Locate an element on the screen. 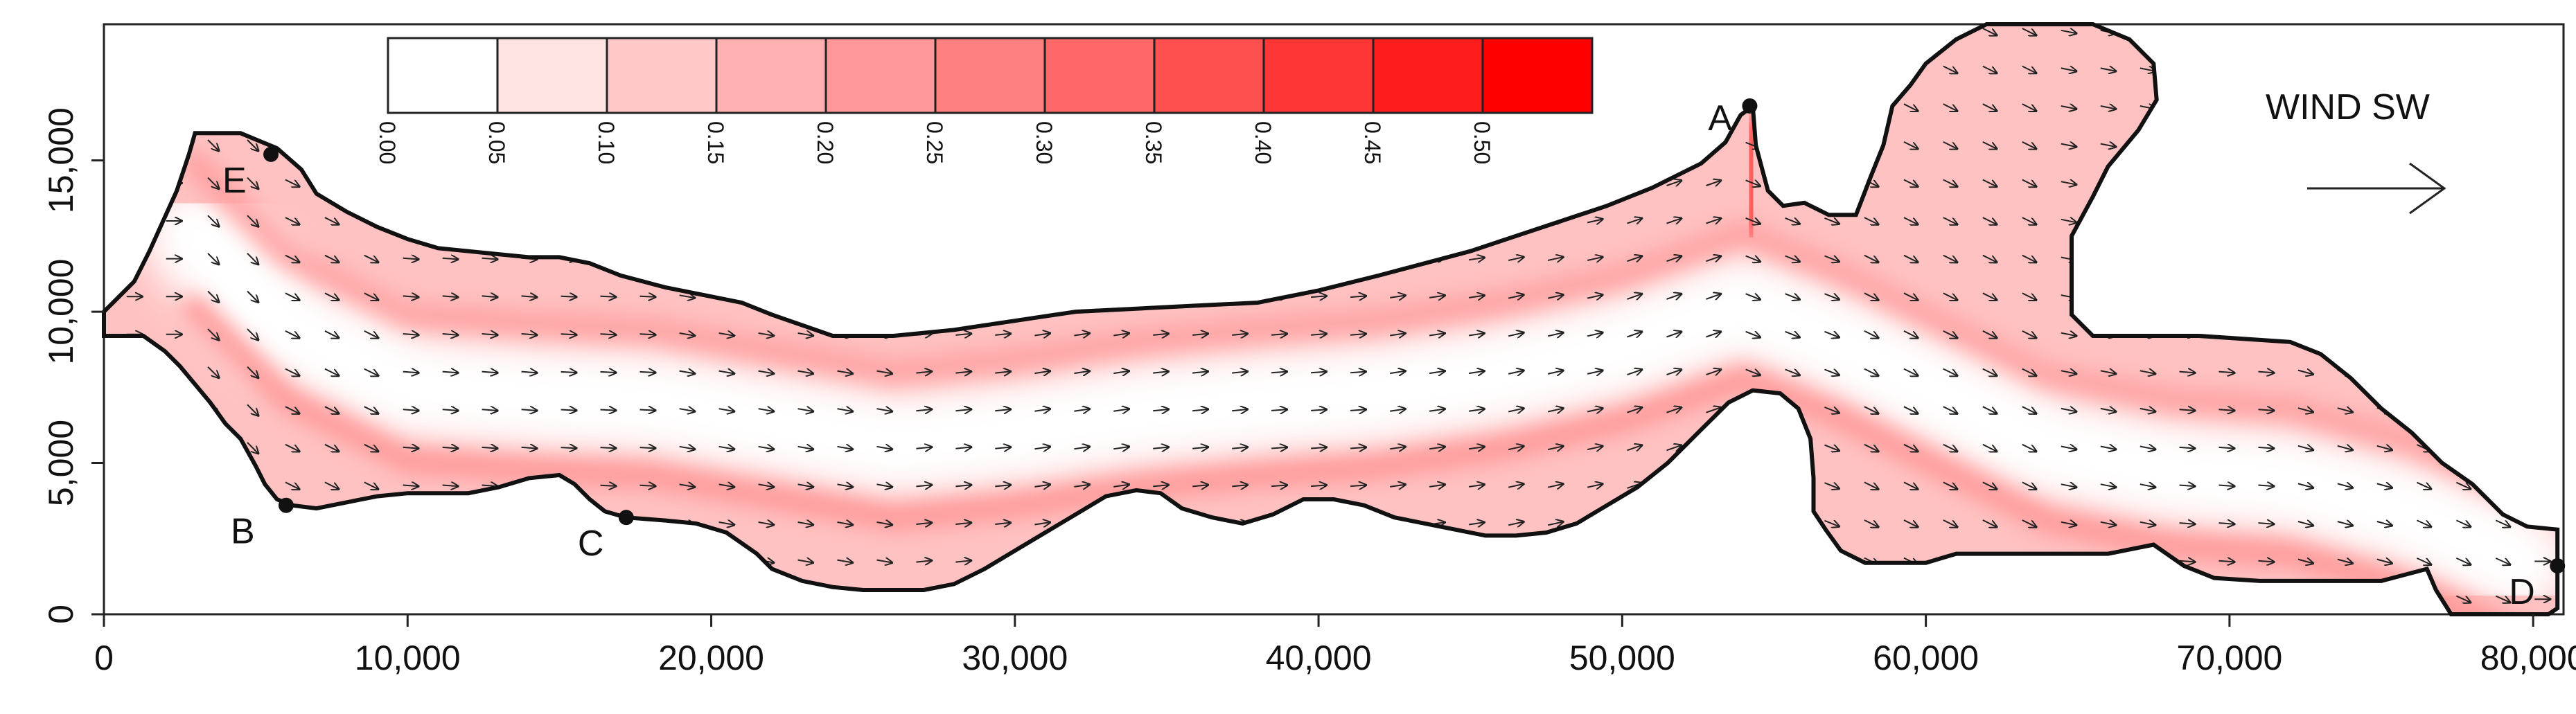 This screenshot has height=714, width=2576. x-tick-label: 10,000 is located at coordinates (408, 658).